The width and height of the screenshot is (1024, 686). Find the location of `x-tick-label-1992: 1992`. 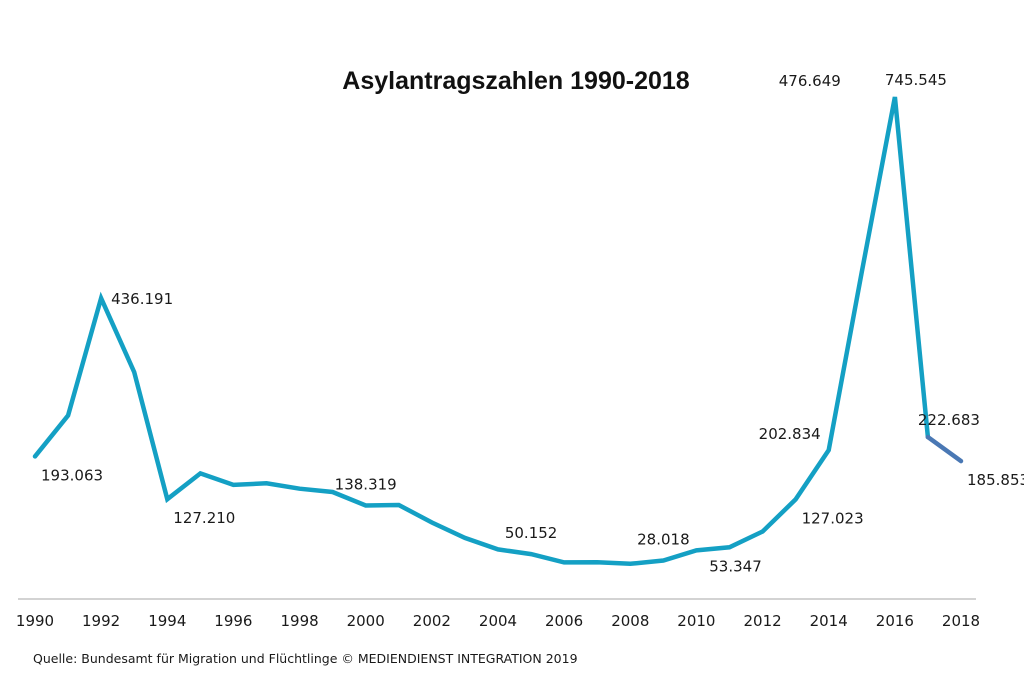

x-tick-label-1992: 1992 is located at coordinates (101, 621).